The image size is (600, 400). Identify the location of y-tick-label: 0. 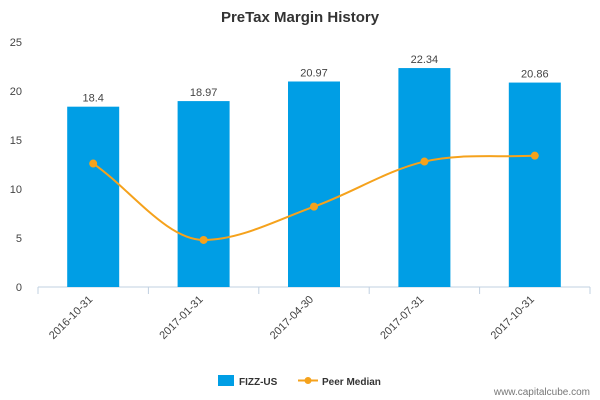
(19, 288).